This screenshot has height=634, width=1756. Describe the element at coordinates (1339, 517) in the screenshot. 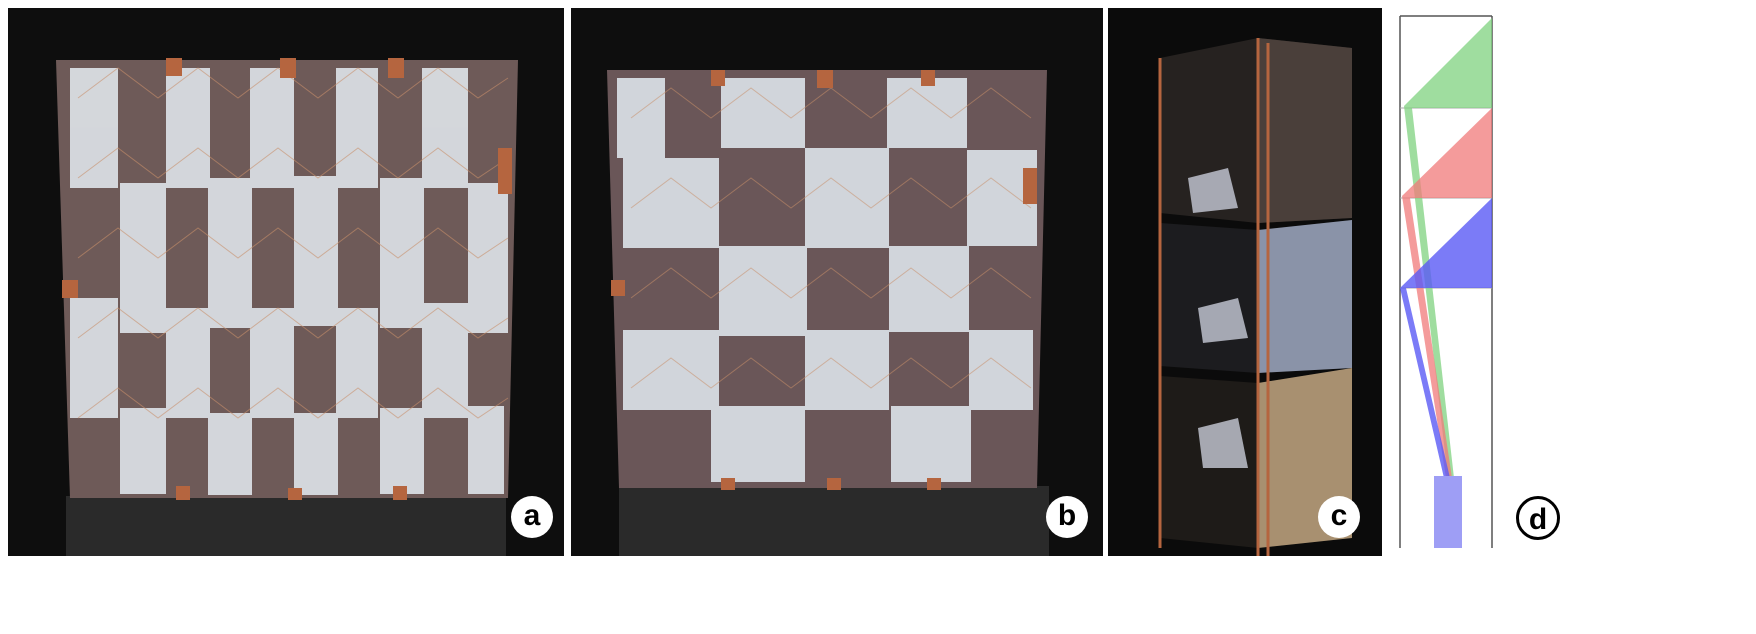

I see `panel-label-c: c` at that location.